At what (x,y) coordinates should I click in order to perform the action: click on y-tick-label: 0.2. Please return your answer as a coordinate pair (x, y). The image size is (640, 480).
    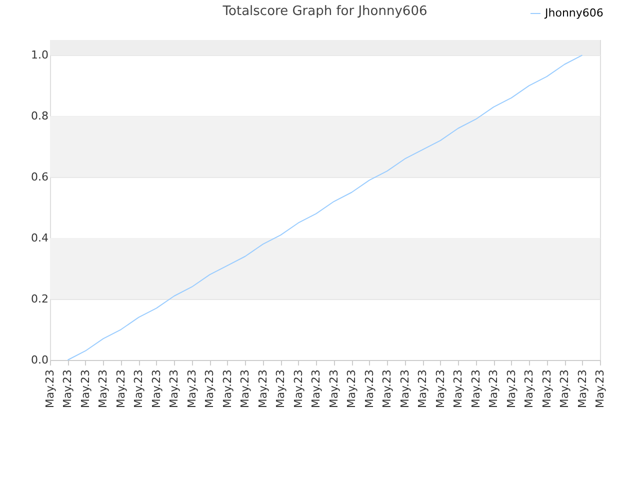
    Looking at the image, I should click on (39, 299).